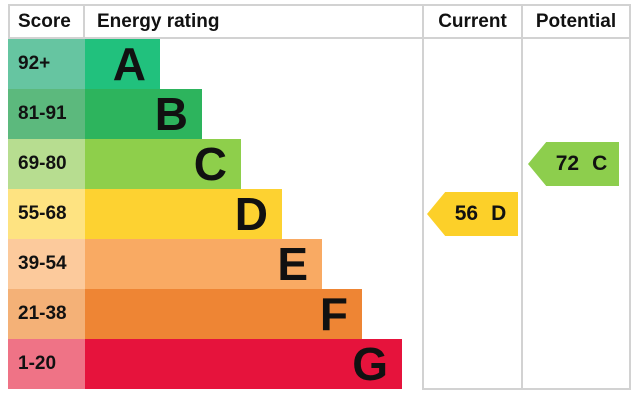 The image size is (644, 406). I want to click on bottom-border-line, so click(526, 389).